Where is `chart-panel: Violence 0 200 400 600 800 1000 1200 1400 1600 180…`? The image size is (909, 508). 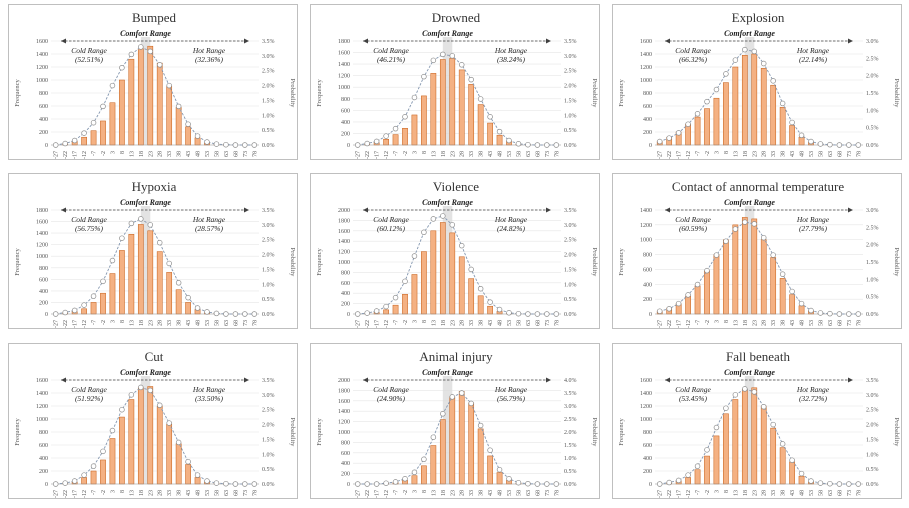 chart-panel: Violence 0 200 400 600 800 1000 1200 1400 1600 180… is located at coordinates (455, 251).